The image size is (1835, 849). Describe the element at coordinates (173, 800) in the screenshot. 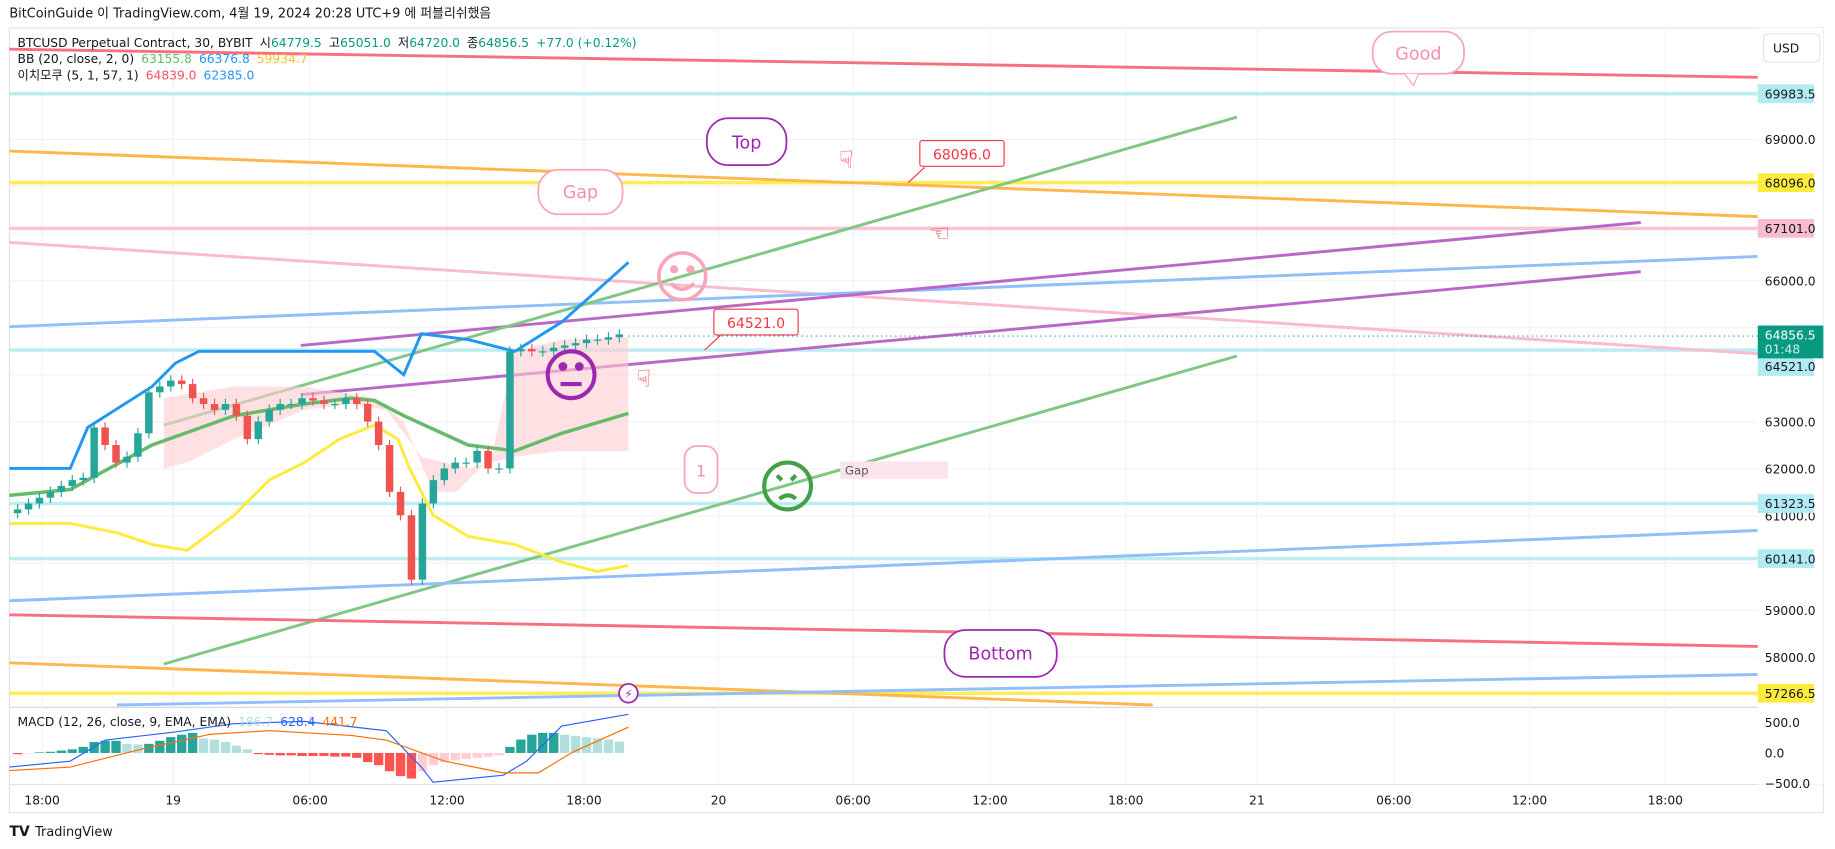

I see `time-tick: 19` at that location.